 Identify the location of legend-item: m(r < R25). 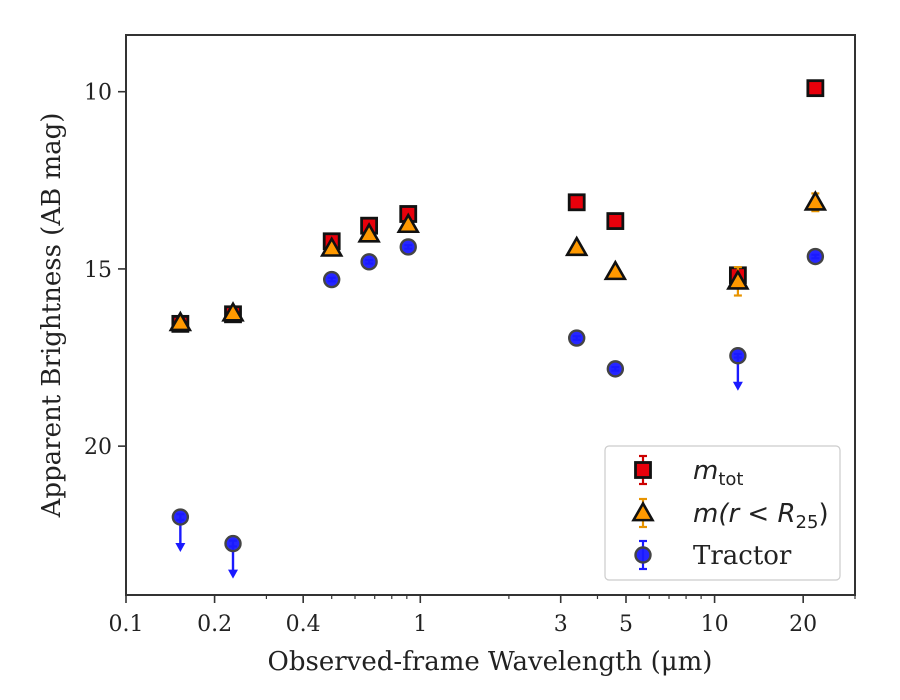
(730, 515).